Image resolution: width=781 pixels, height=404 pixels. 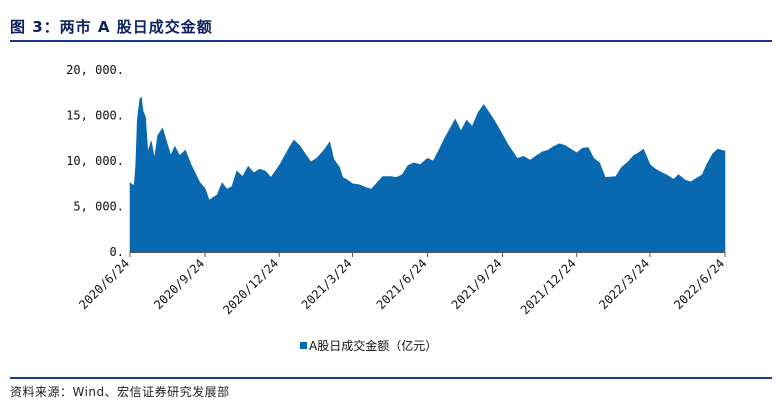 I want to click on figure-title: 图 3：两市 A 股日成交金额, so click(x=111, y=27).